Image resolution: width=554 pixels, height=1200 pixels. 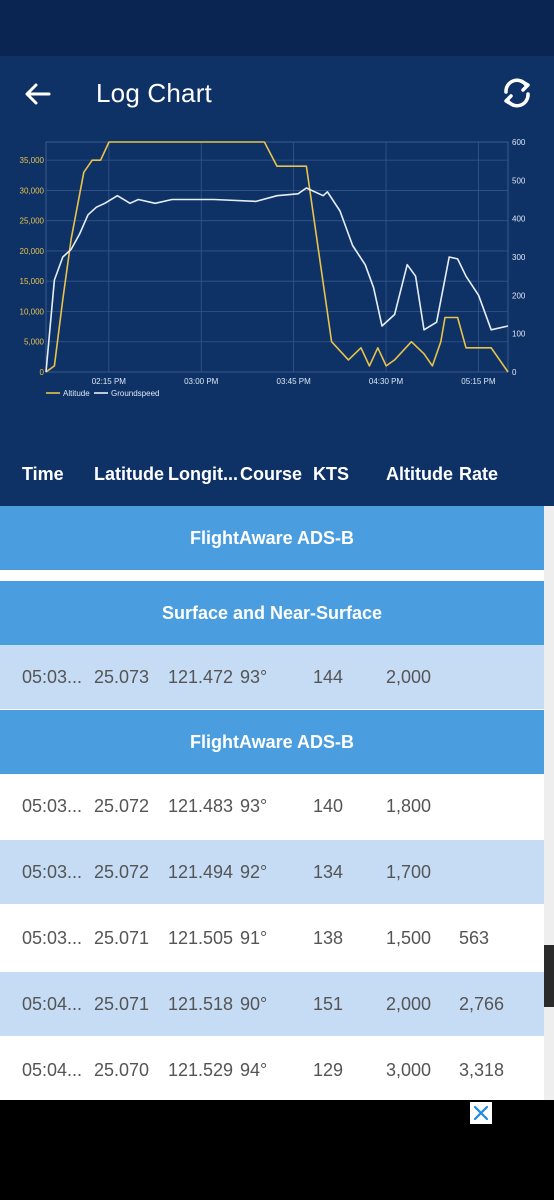 I want to click on cell-latitude: 25.070, so click(x=122, y=1070).